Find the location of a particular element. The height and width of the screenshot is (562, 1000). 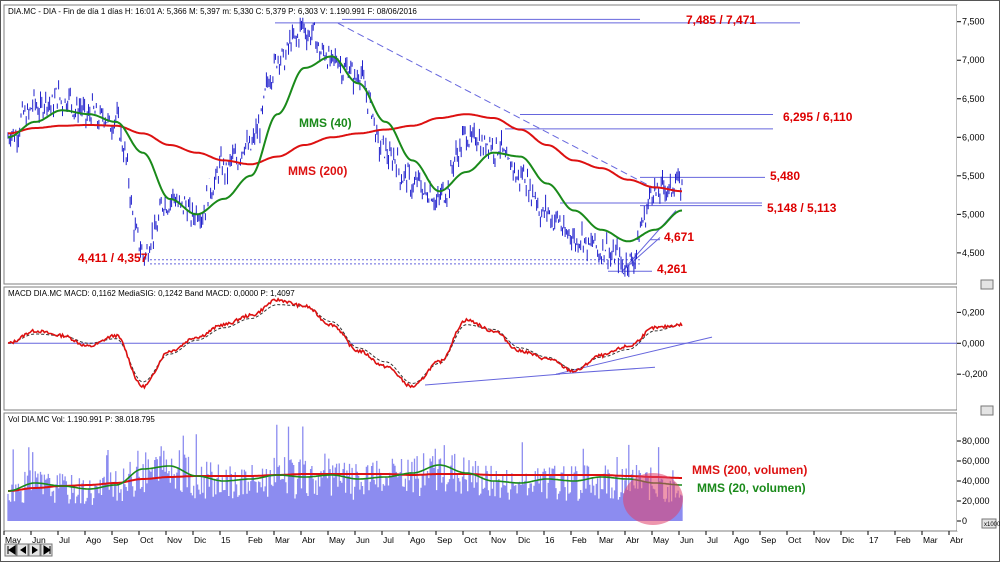

macd-signal-line is located at coordinates (345, 344).